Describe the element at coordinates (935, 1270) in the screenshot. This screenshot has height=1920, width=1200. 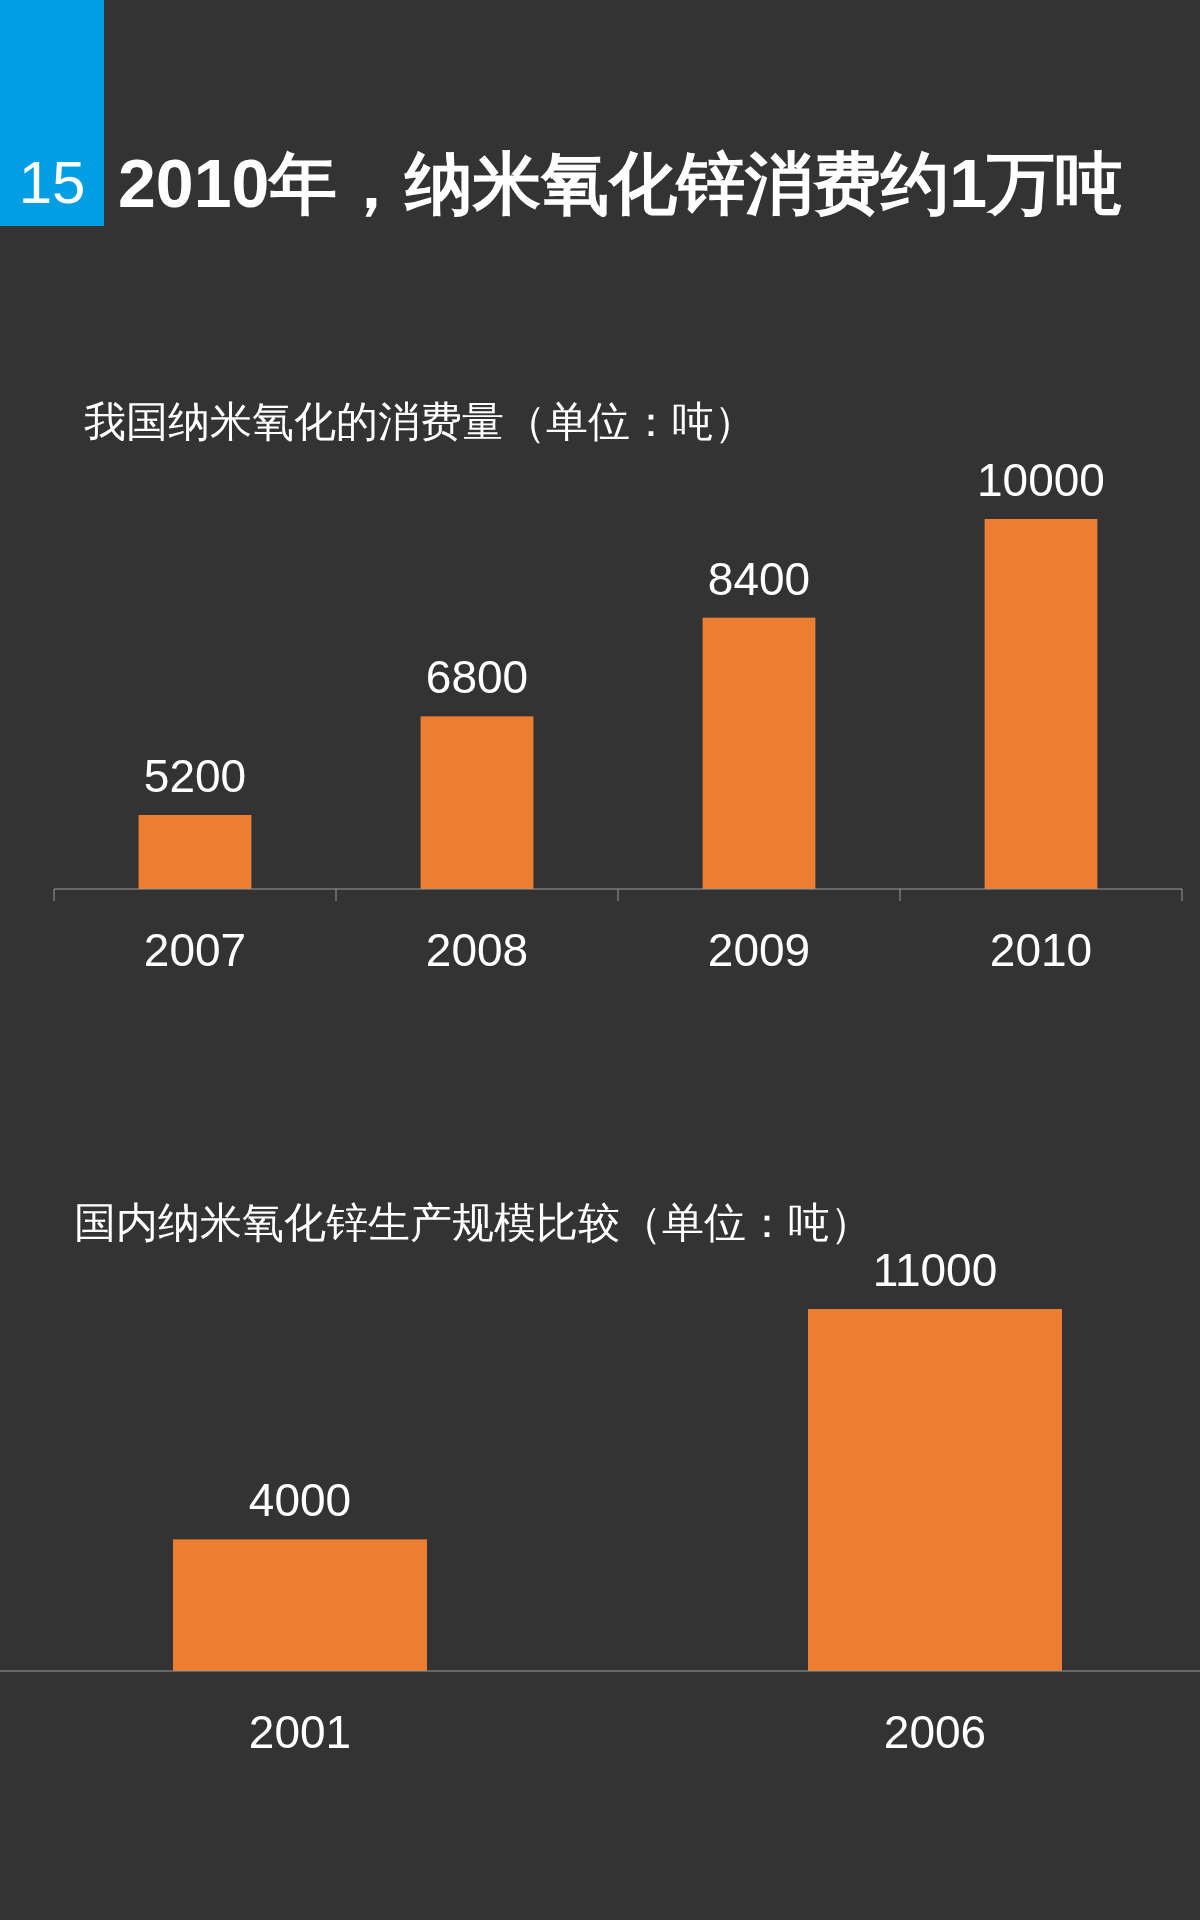
I see `data-label: 11000` at that location.